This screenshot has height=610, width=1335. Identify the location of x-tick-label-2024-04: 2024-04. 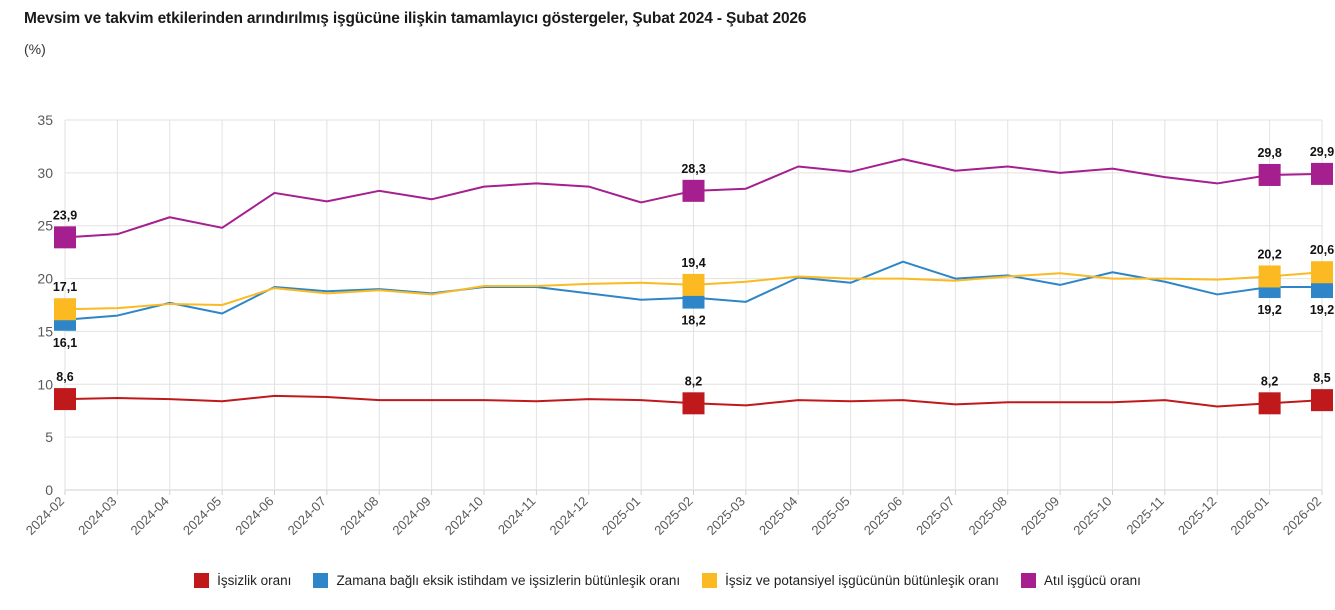
(150, 516).